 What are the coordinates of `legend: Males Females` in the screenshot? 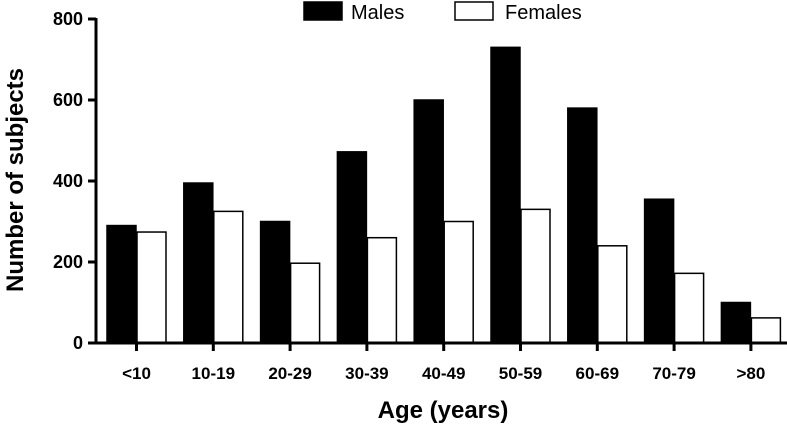 It's located at (442, 12).